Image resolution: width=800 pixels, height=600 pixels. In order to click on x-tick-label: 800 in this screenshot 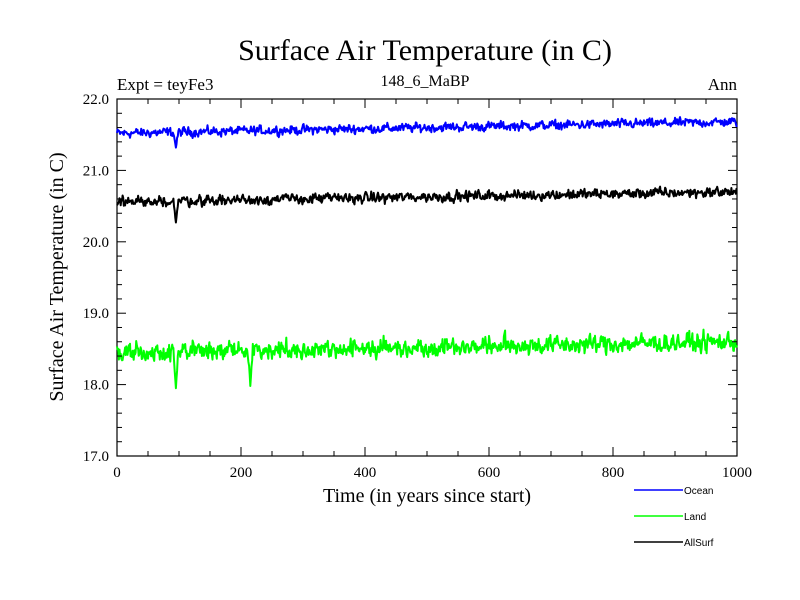, I will do `click(613, 473)`.